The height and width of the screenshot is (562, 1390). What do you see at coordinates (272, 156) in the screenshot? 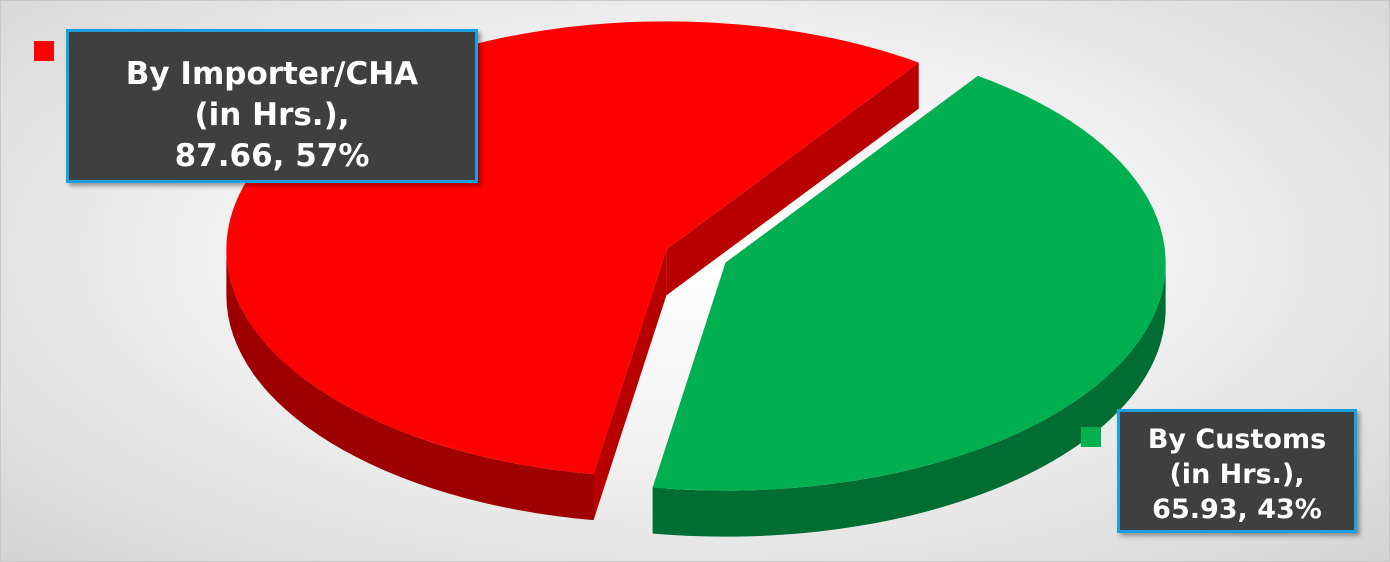
I see `label-value: 87.66, 57%` at bounding box center [272, 156].